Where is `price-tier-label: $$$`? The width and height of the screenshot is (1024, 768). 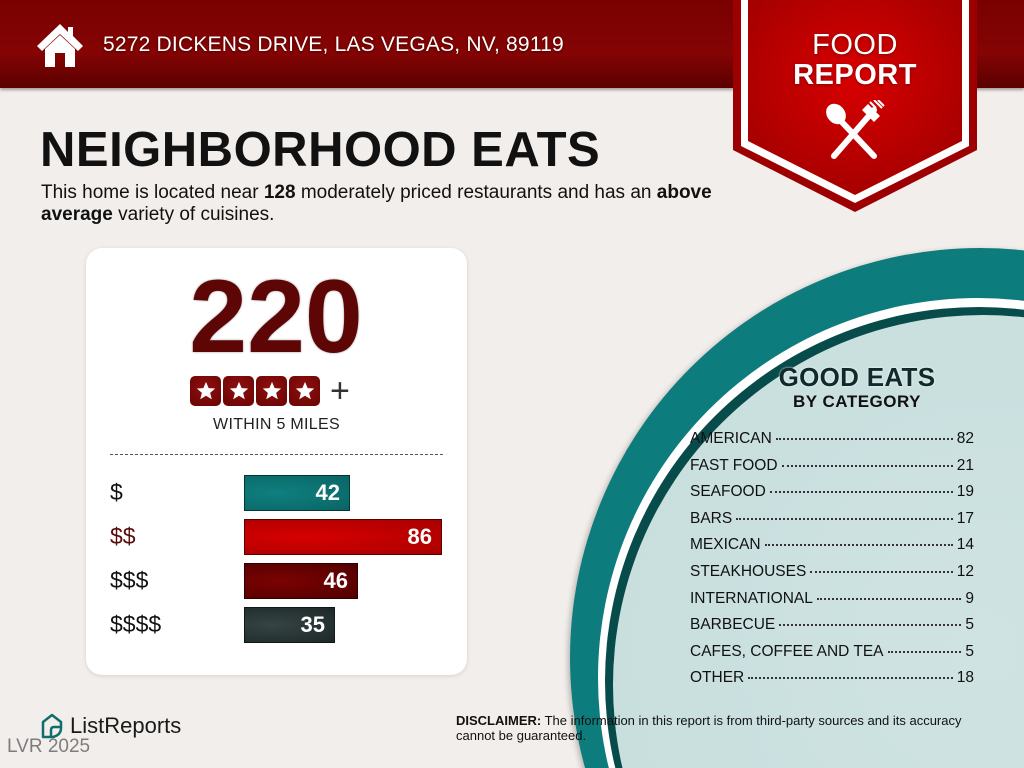
price-tier-label: $$$ is located at coordinates (129, 580).